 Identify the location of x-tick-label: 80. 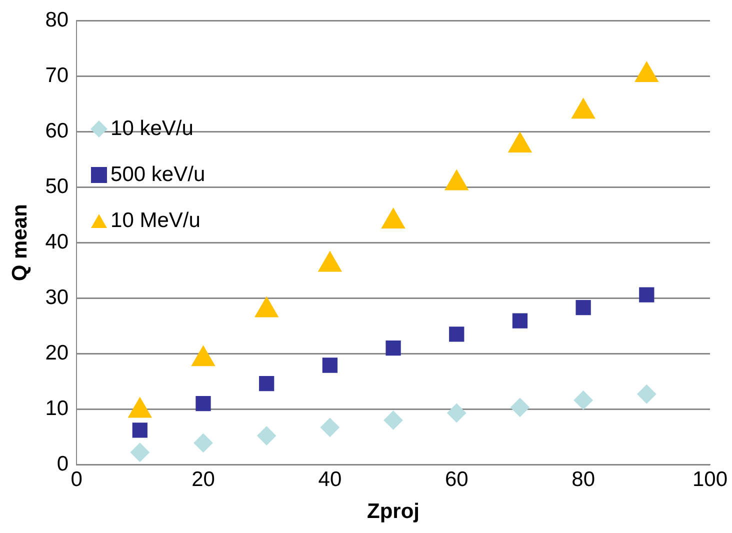
(583, 479).